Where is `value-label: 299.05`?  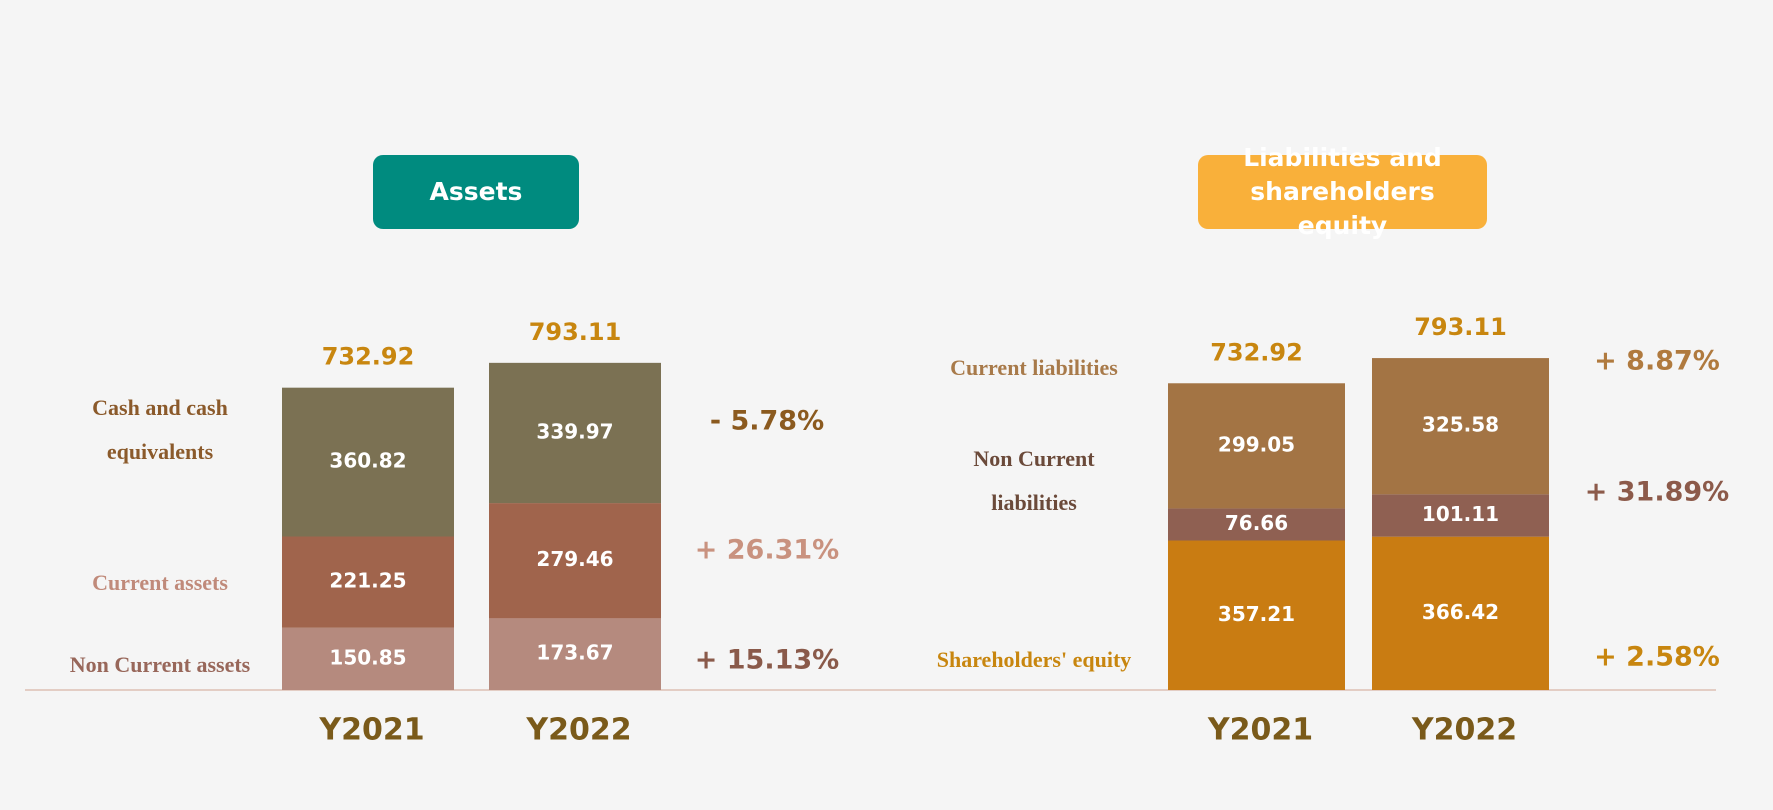 value-label: 299.05 is located at coordinates (1256, 444).